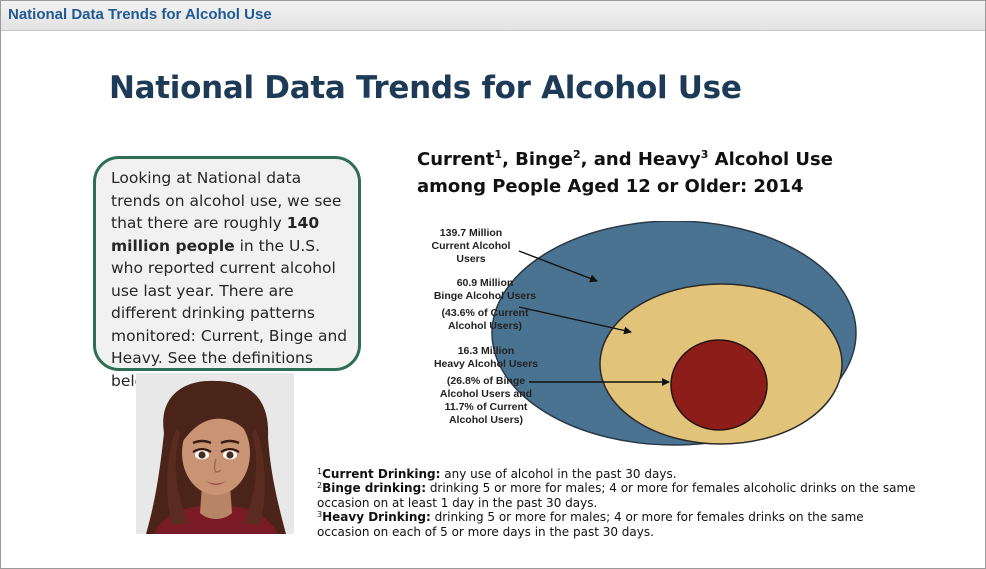 This screenshot has height=569, width=986. What do you see at coordinates (471, 252) in the screenshot?
I see `current-users-name: Current Alcohol Users` at bounding box center [471, 252].